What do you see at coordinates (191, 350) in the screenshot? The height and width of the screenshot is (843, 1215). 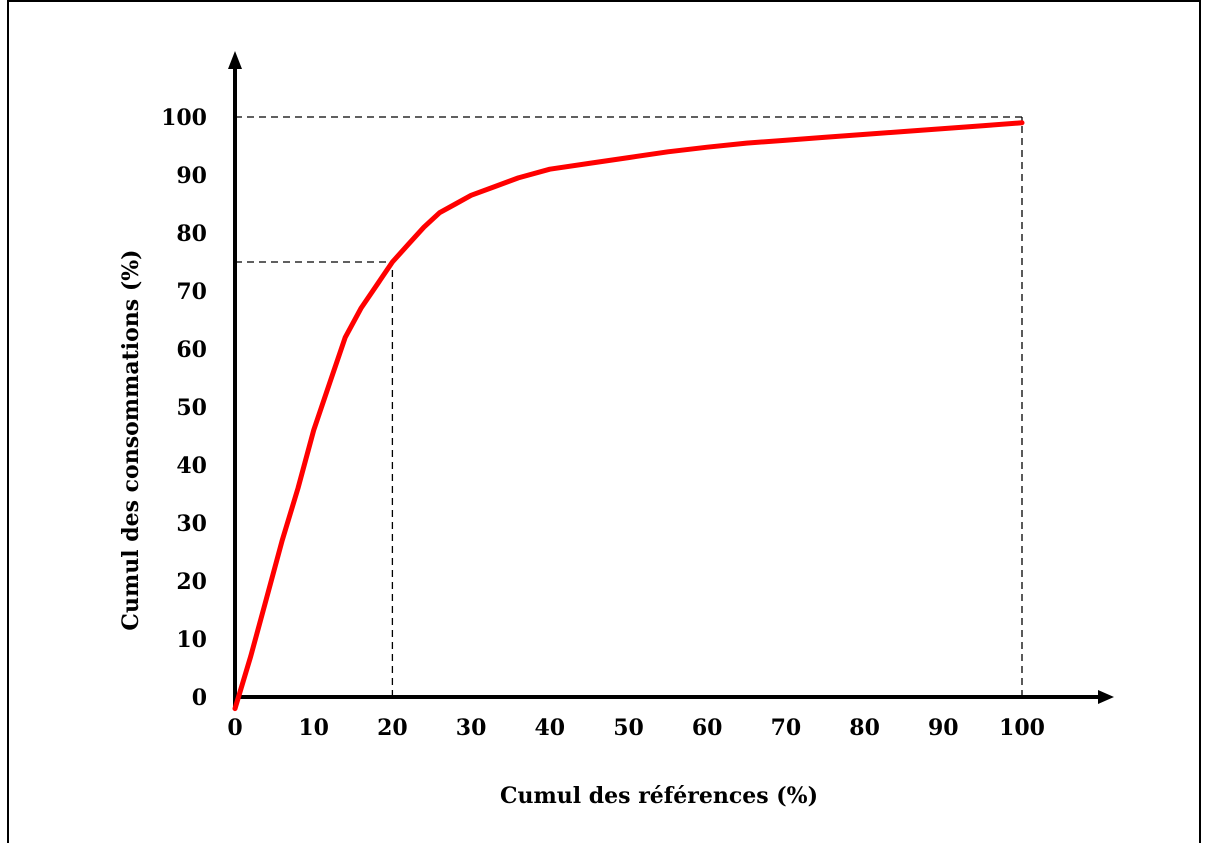 I see `y-tick-label-60: 60` at bounding box center [191, 350].